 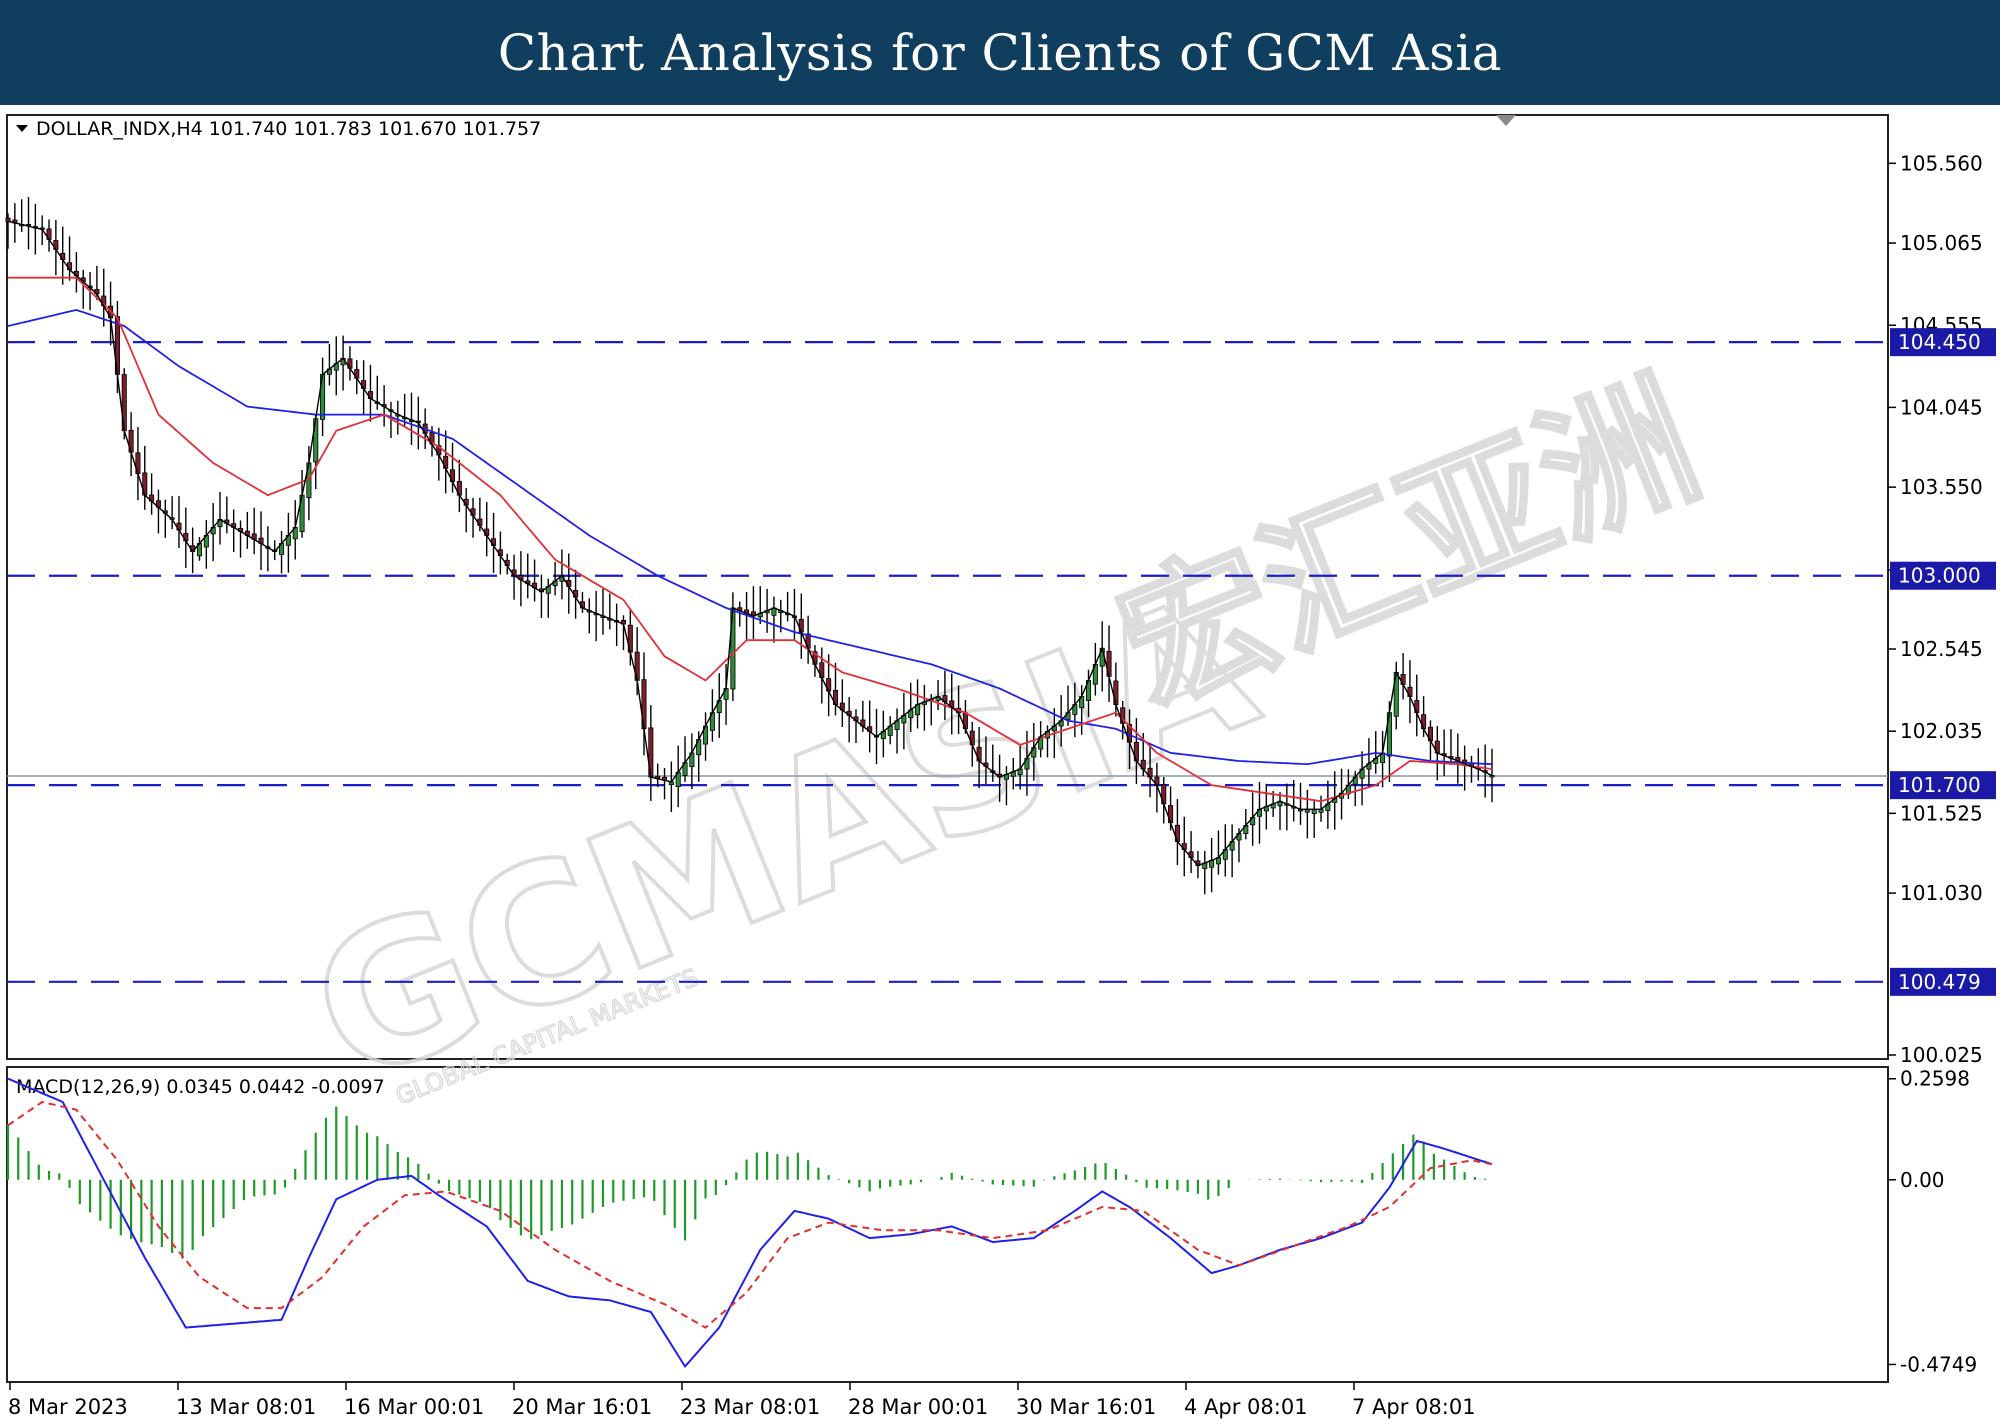 What do you see at coordinates (1939, 576) in the screenshot?
I see `level-label-text: 103.000` at bounding box center [1939, 576].